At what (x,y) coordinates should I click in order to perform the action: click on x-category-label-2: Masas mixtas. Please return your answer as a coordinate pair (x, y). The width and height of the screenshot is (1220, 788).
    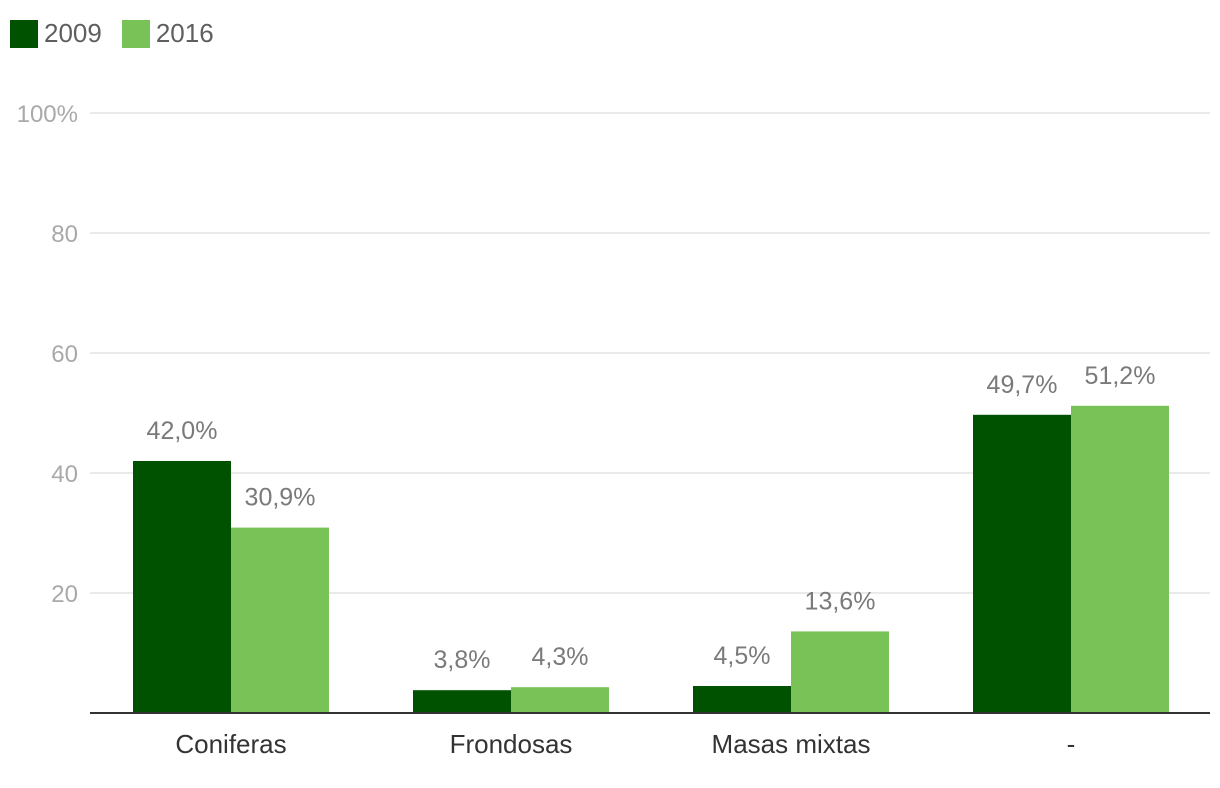
    Looking at the image, I should click on (791, 744).